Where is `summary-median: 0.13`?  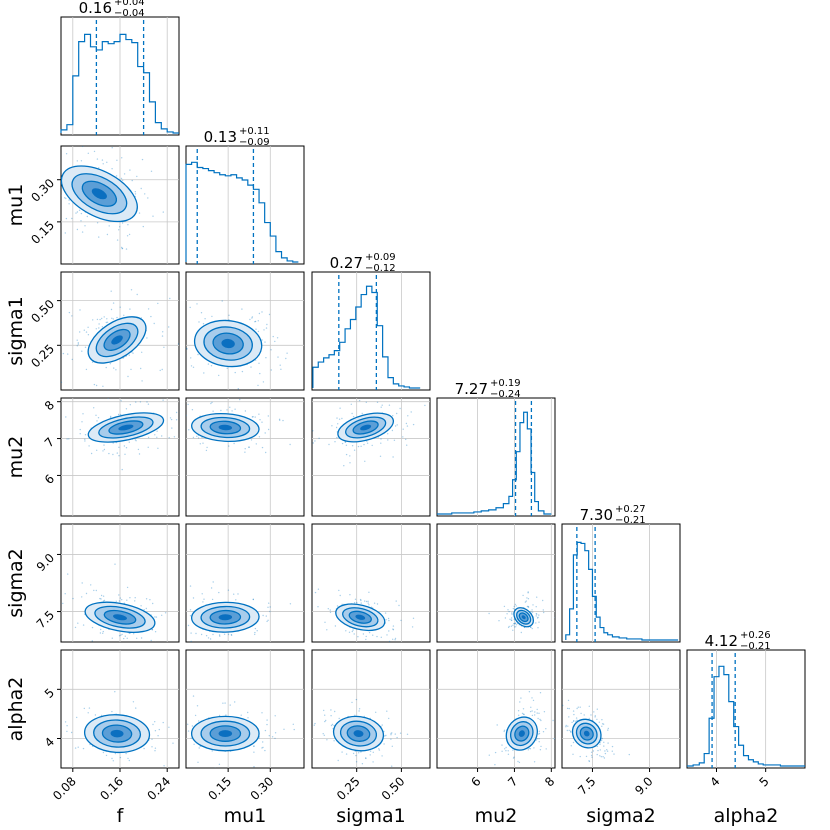
summary-median: 0.13 is located at coordinates (220, 137).